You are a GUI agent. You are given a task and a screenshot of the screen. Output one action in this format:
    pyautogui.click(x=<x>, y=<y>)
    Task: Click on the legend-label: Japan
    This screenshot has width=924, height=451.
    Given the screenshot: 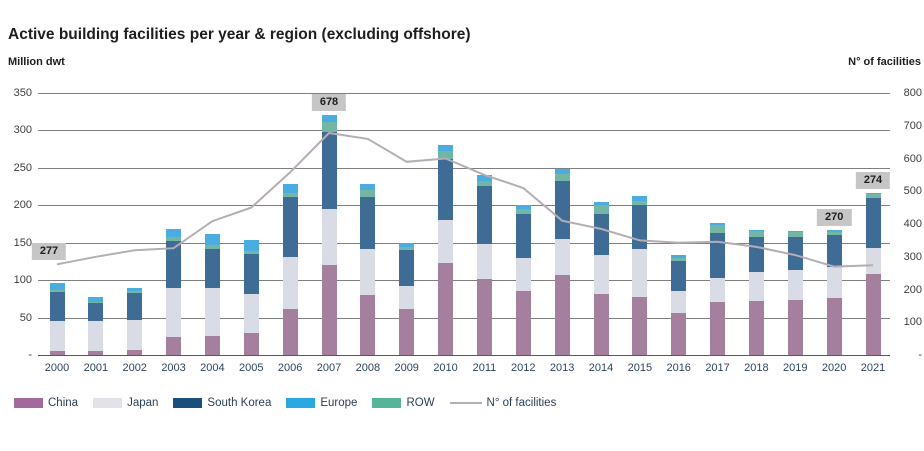 What is the action you would take?
    pyautogui.click(x=143, y=403)
    